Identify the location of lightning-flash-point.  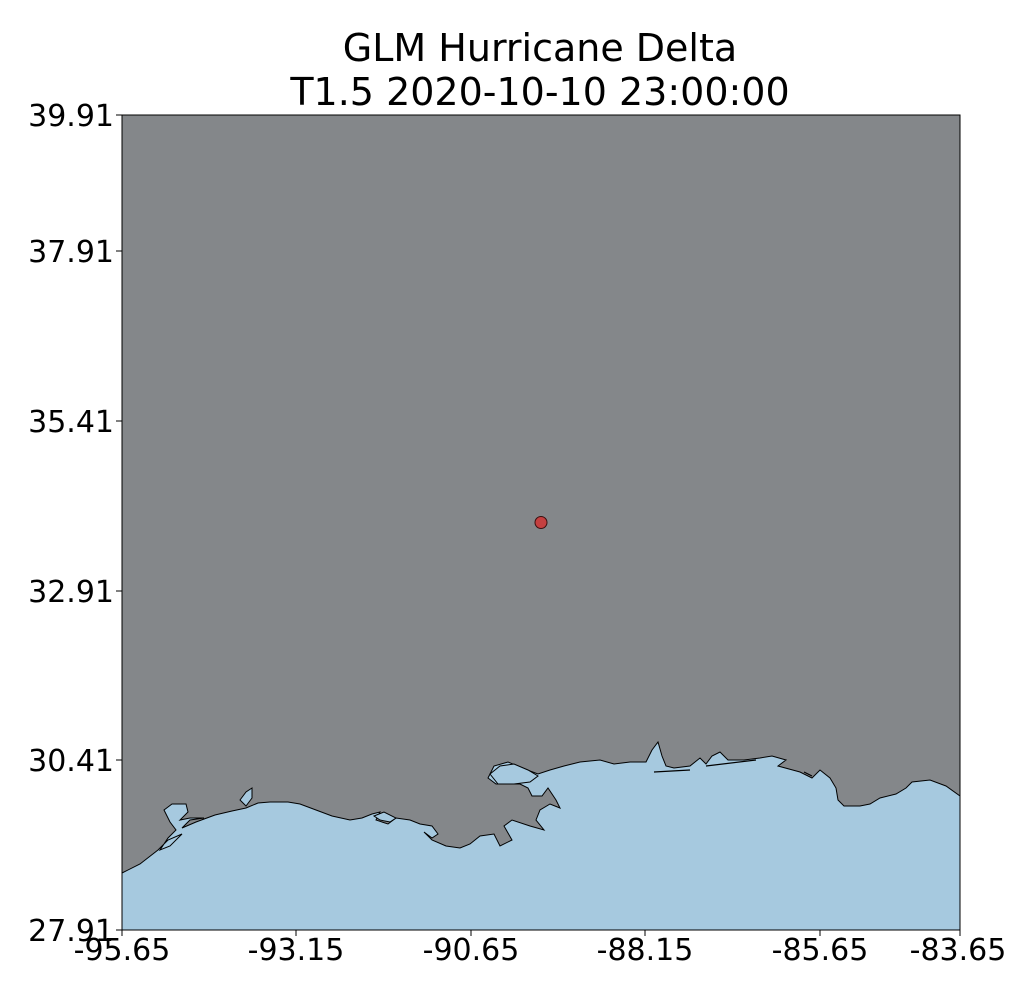
(541, 522).